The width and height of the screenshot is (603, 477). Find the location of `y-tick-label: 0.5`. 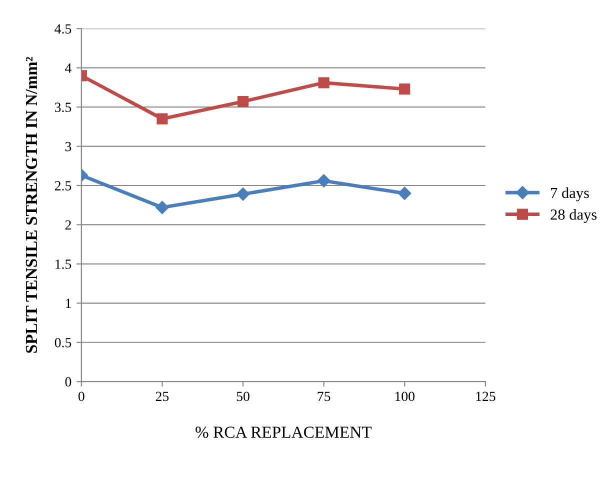

y-tick-label: 0.5 is located at coordinates (63, 343).